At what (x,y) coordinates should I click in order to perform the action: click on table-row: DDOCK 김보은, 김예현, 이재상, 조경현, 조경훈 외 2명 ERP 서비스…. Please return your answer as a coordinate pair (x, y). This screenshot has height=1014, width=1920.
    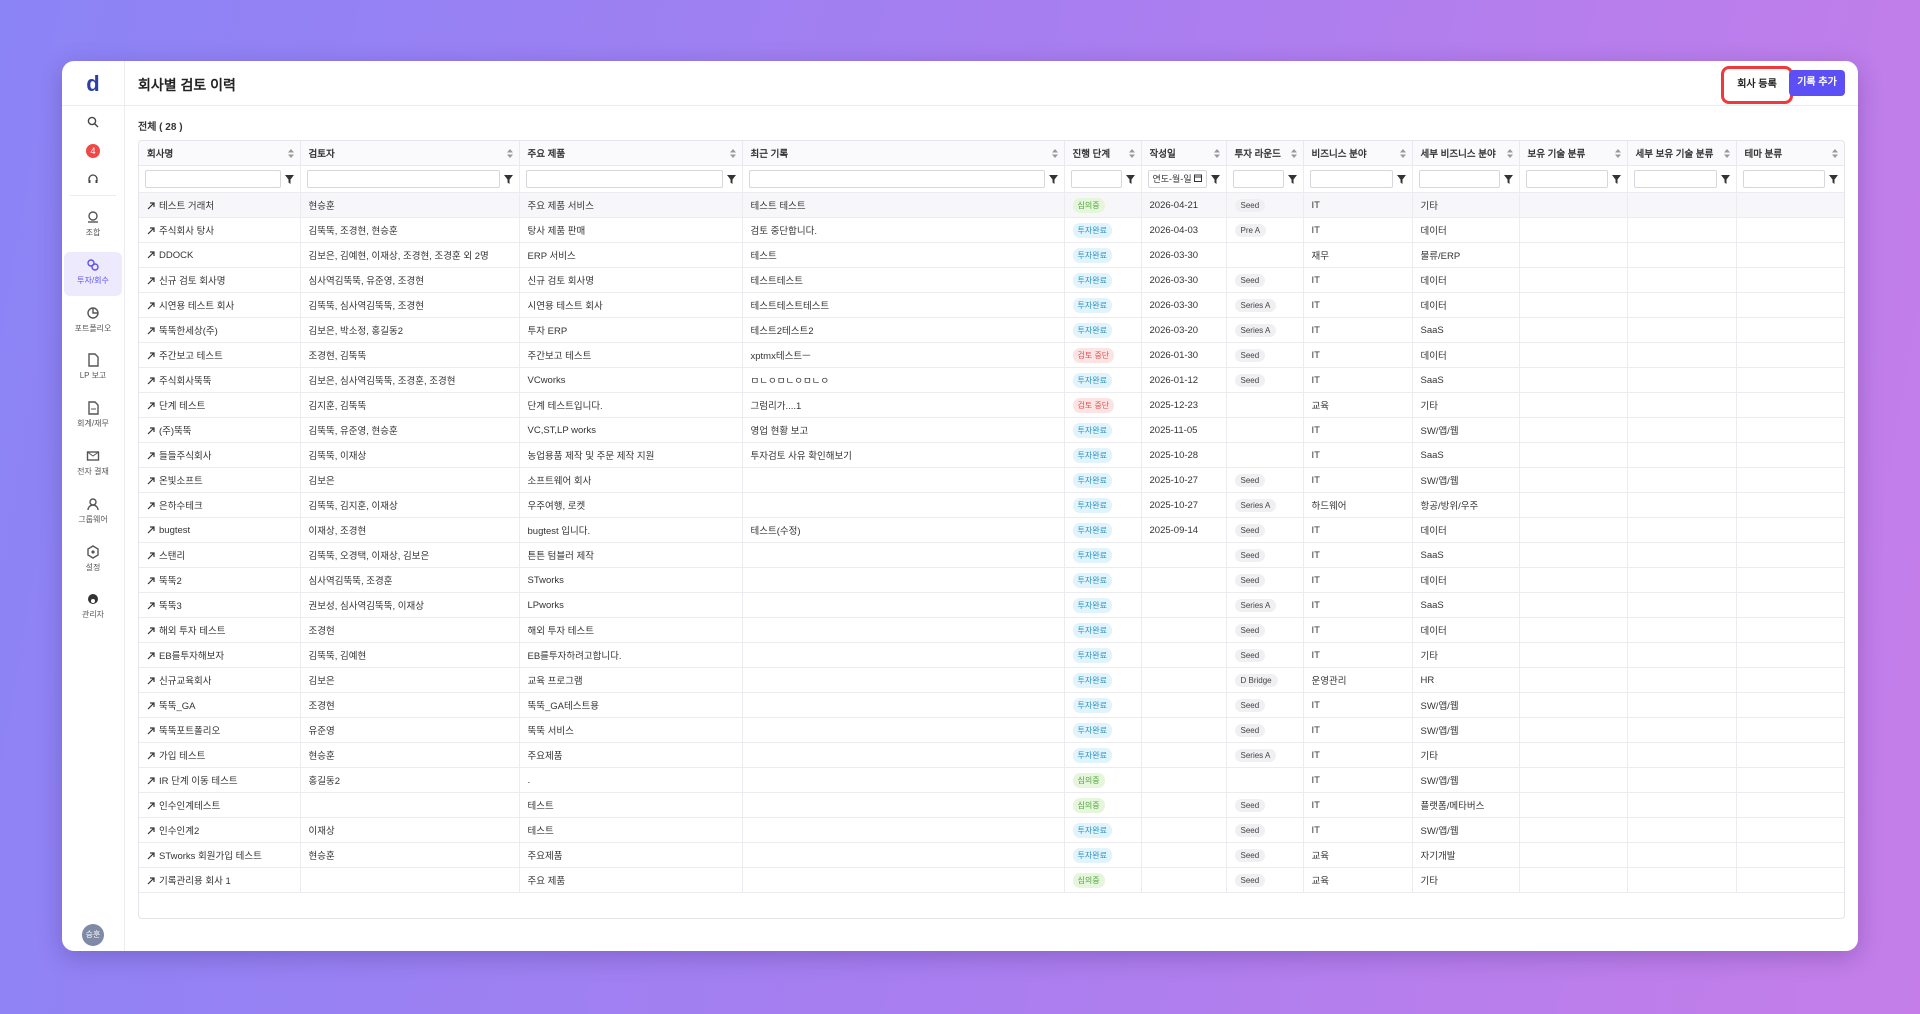
    Looking at the image, I should click on (991, 255).